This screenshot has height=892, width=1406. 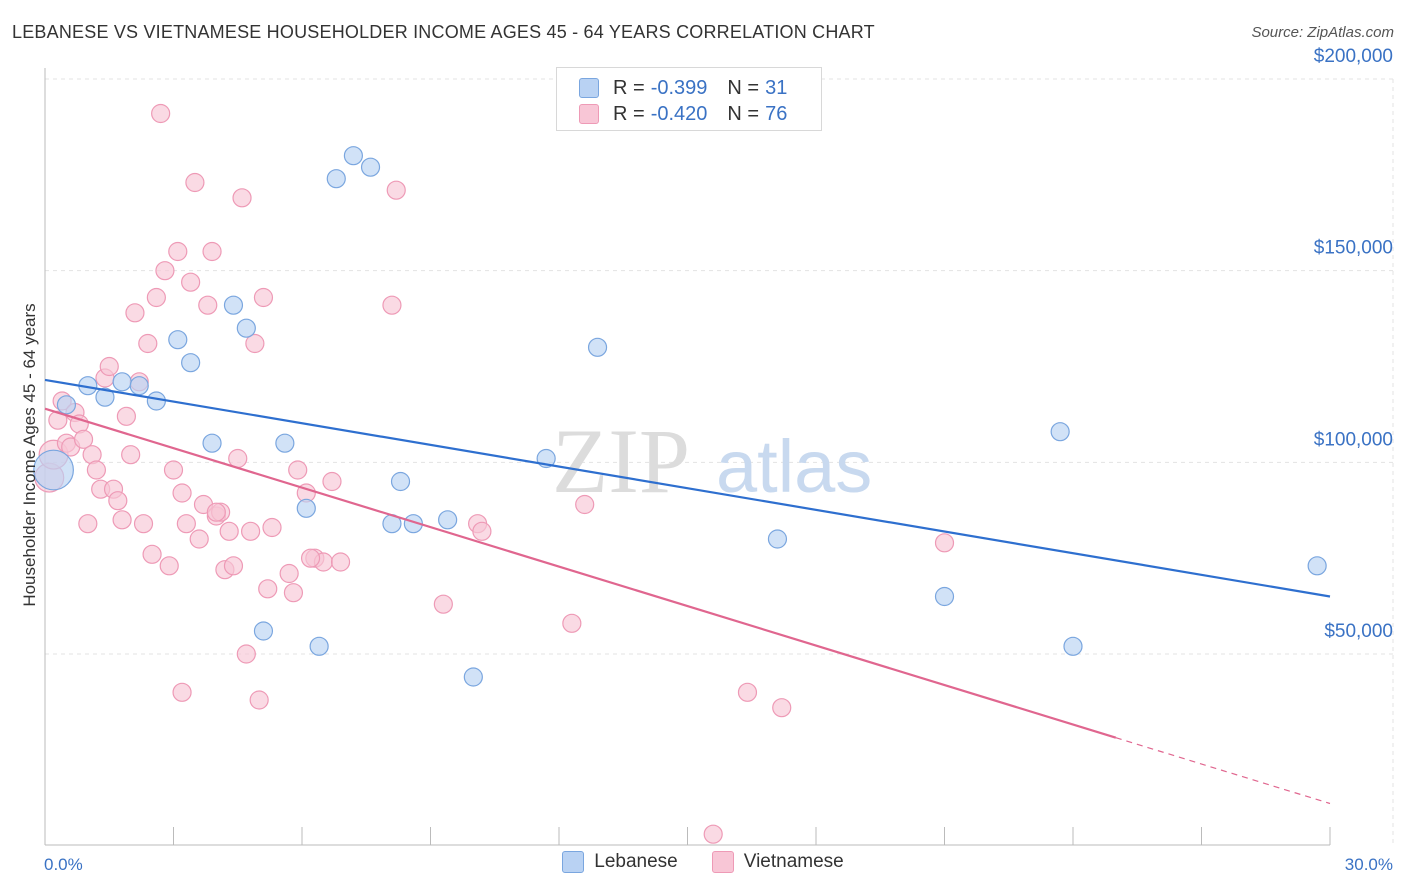 I want to click on vietnamese-swatch, so click(x=589, y=114).